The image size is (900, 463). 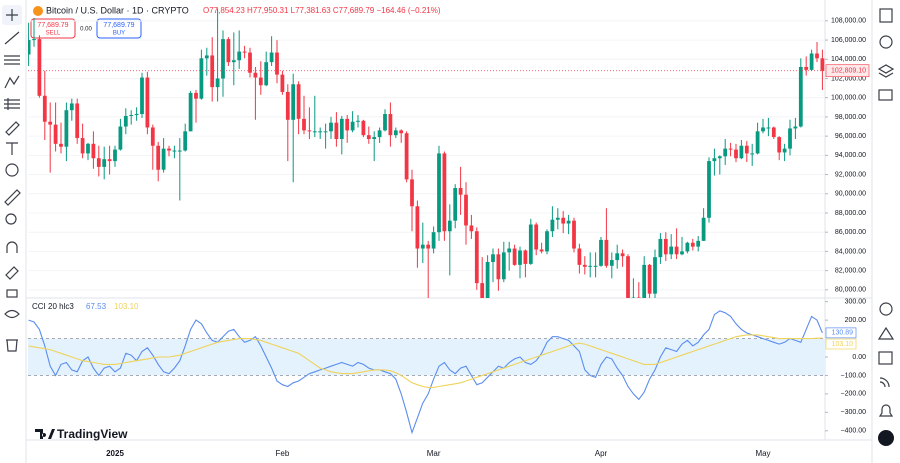 I want to click on chat-button, so click(x=885, y=95).